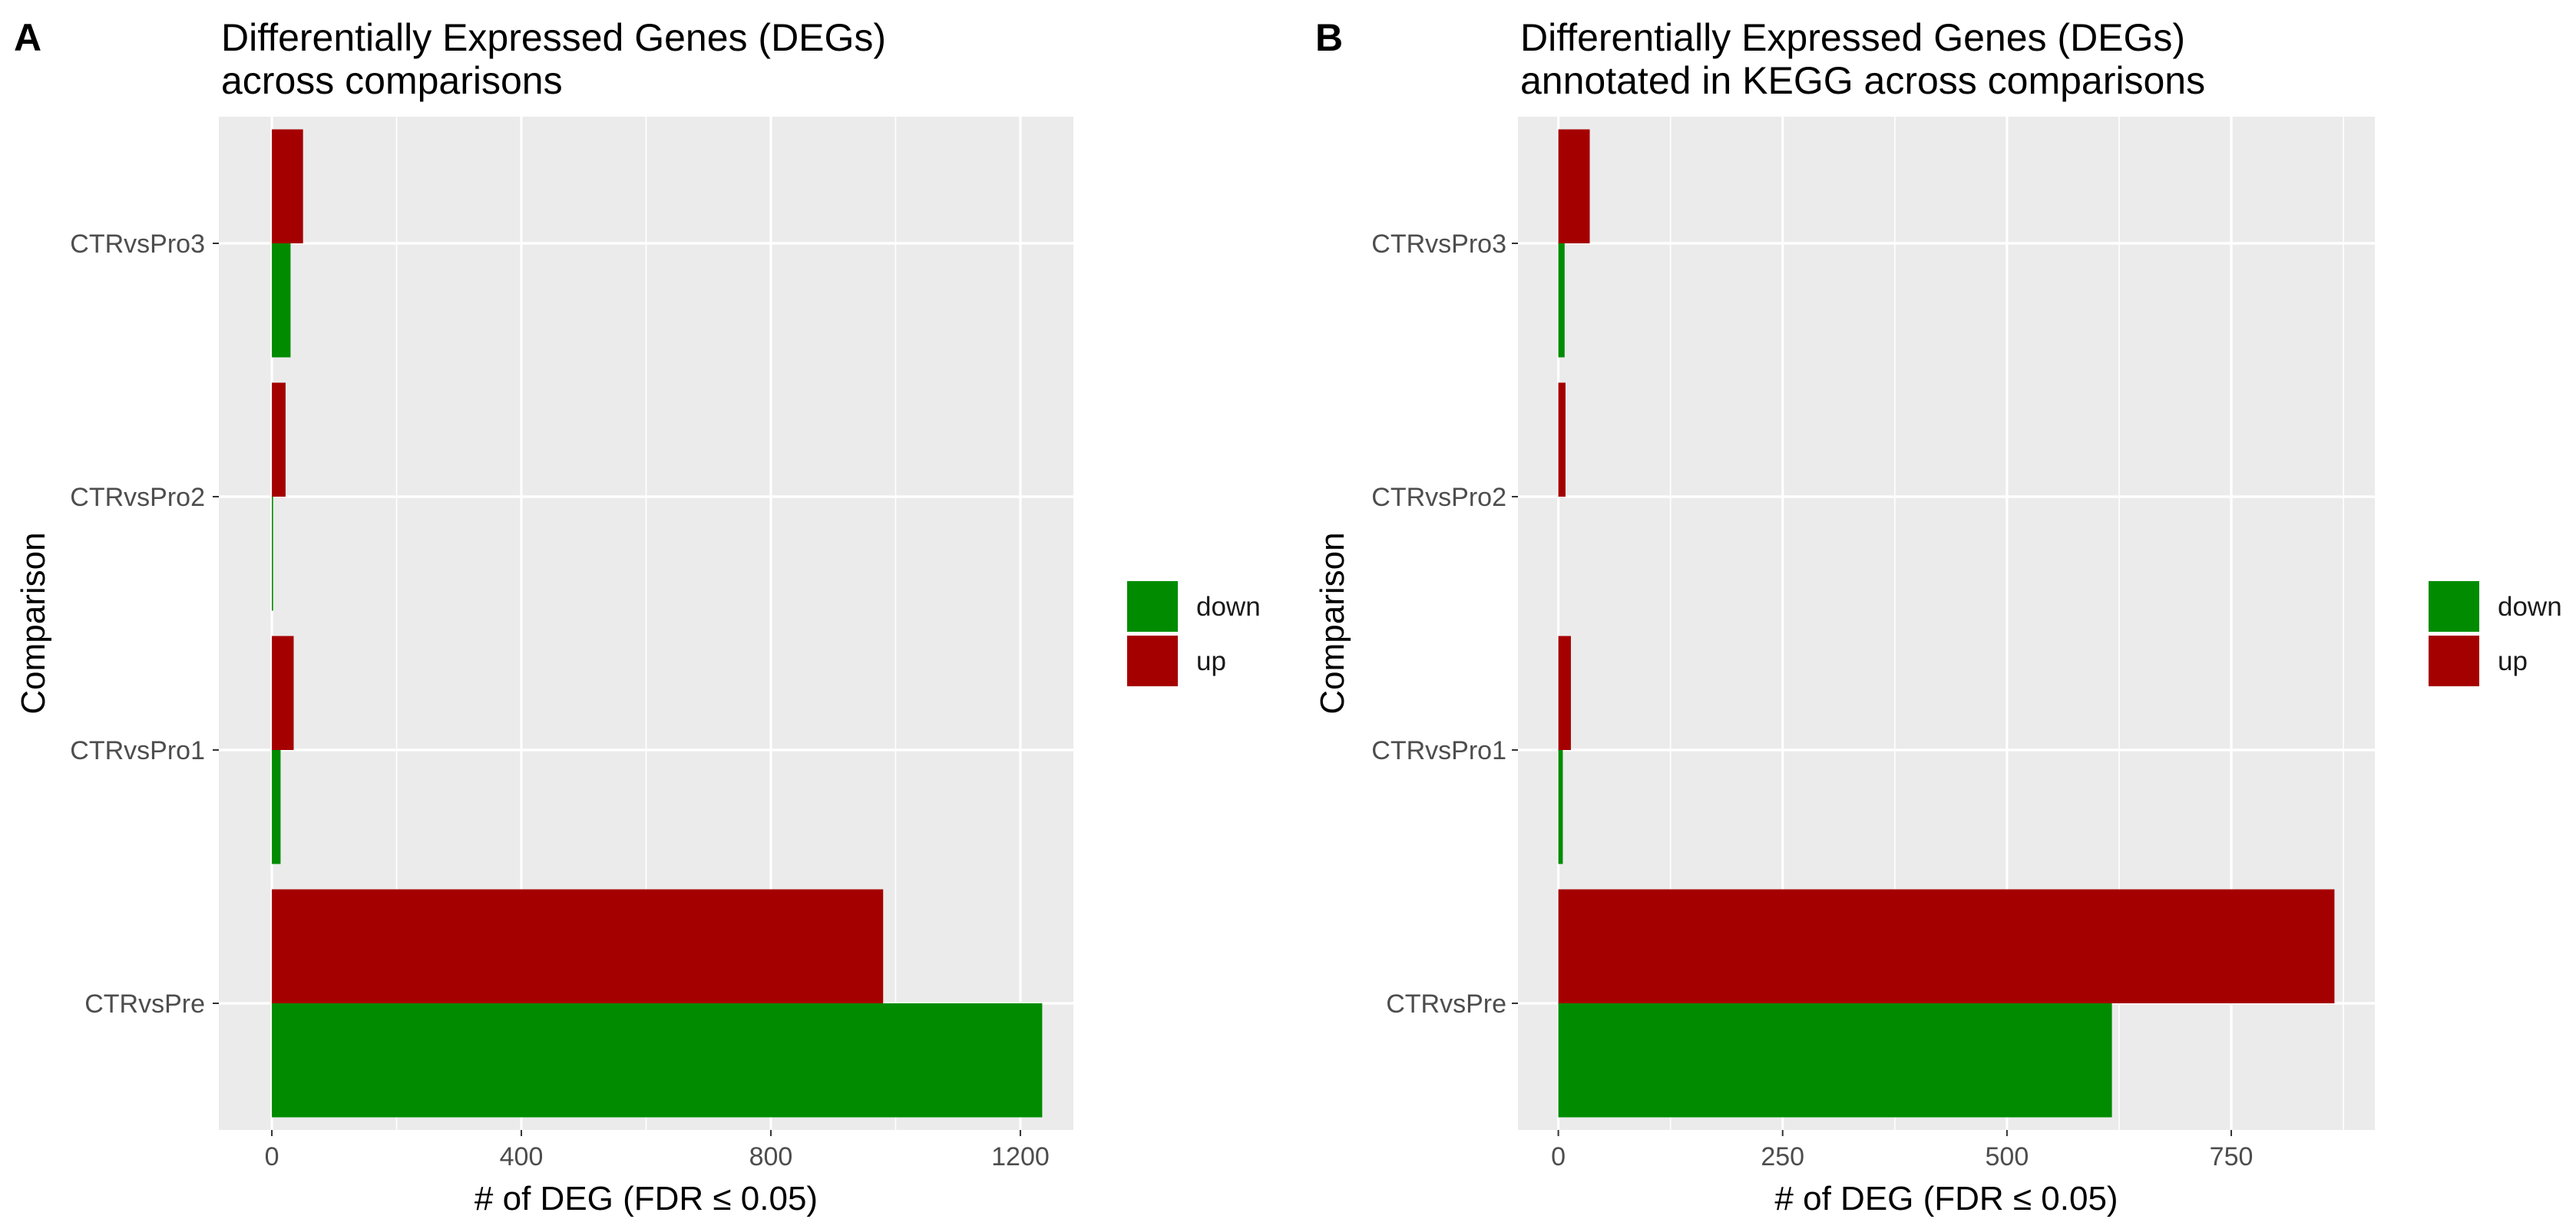 The image size is (2576, 1229). What do you see at coordinates (1862, 80) in the screenshot?
I see `chart-title-line: annotated in KEGG across comparisons` at bounding box center [1862, 80].